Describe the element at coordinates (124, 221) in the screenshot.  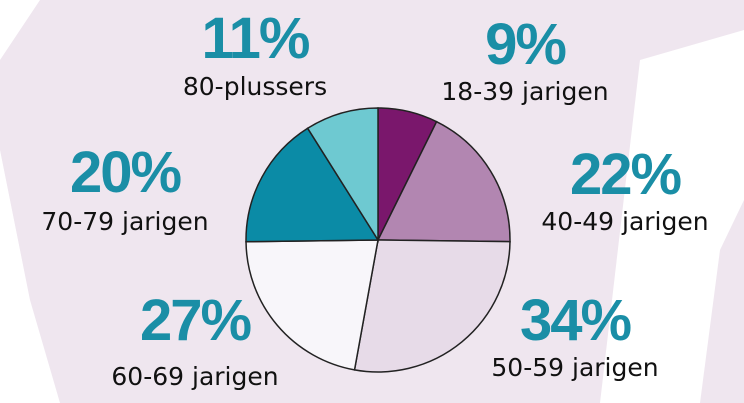
I see `category-label: 70-79 jarigen` at that location.